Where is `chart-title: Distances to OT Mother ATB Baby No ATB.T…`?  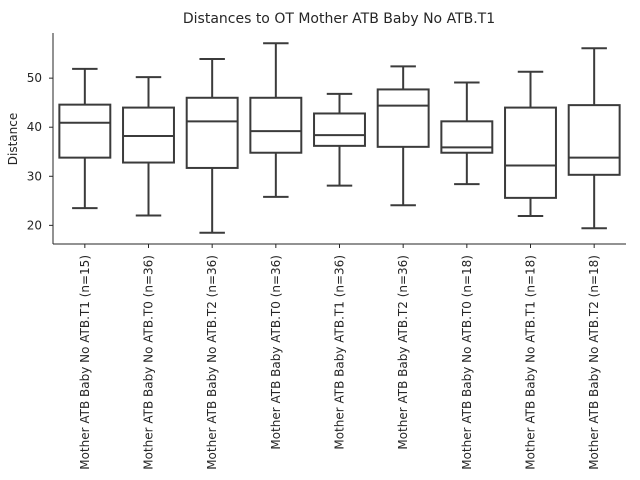
chart-title: Distances to OT Mother ATB Baby No ATB.T… is located at coordinates (339, 19).